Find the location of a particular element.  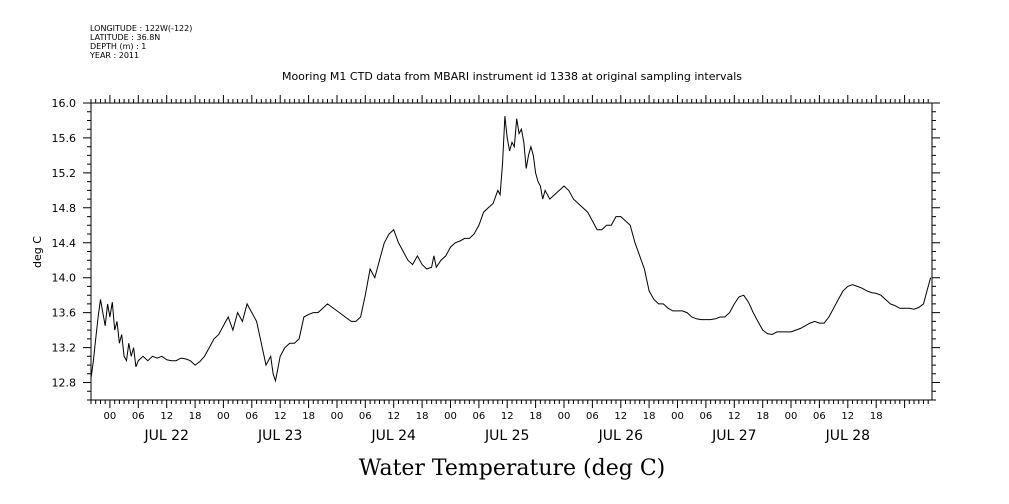

x-day-label: JUL 28 is located at coordinates (847, 436).